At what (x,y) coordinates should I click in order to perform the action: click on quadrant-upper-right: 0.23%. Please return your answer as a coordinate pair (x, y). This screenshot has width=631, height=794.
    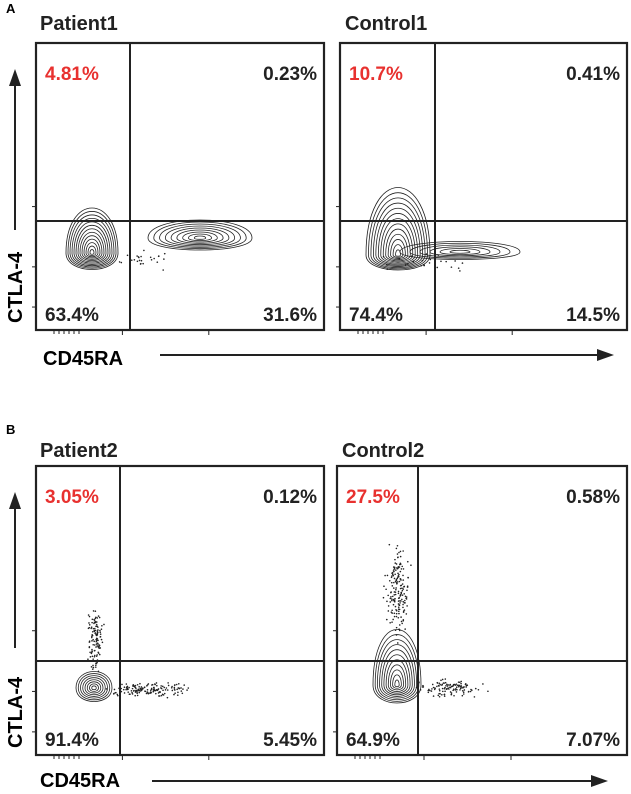
    Looking at the image, I should click on (290, 74).